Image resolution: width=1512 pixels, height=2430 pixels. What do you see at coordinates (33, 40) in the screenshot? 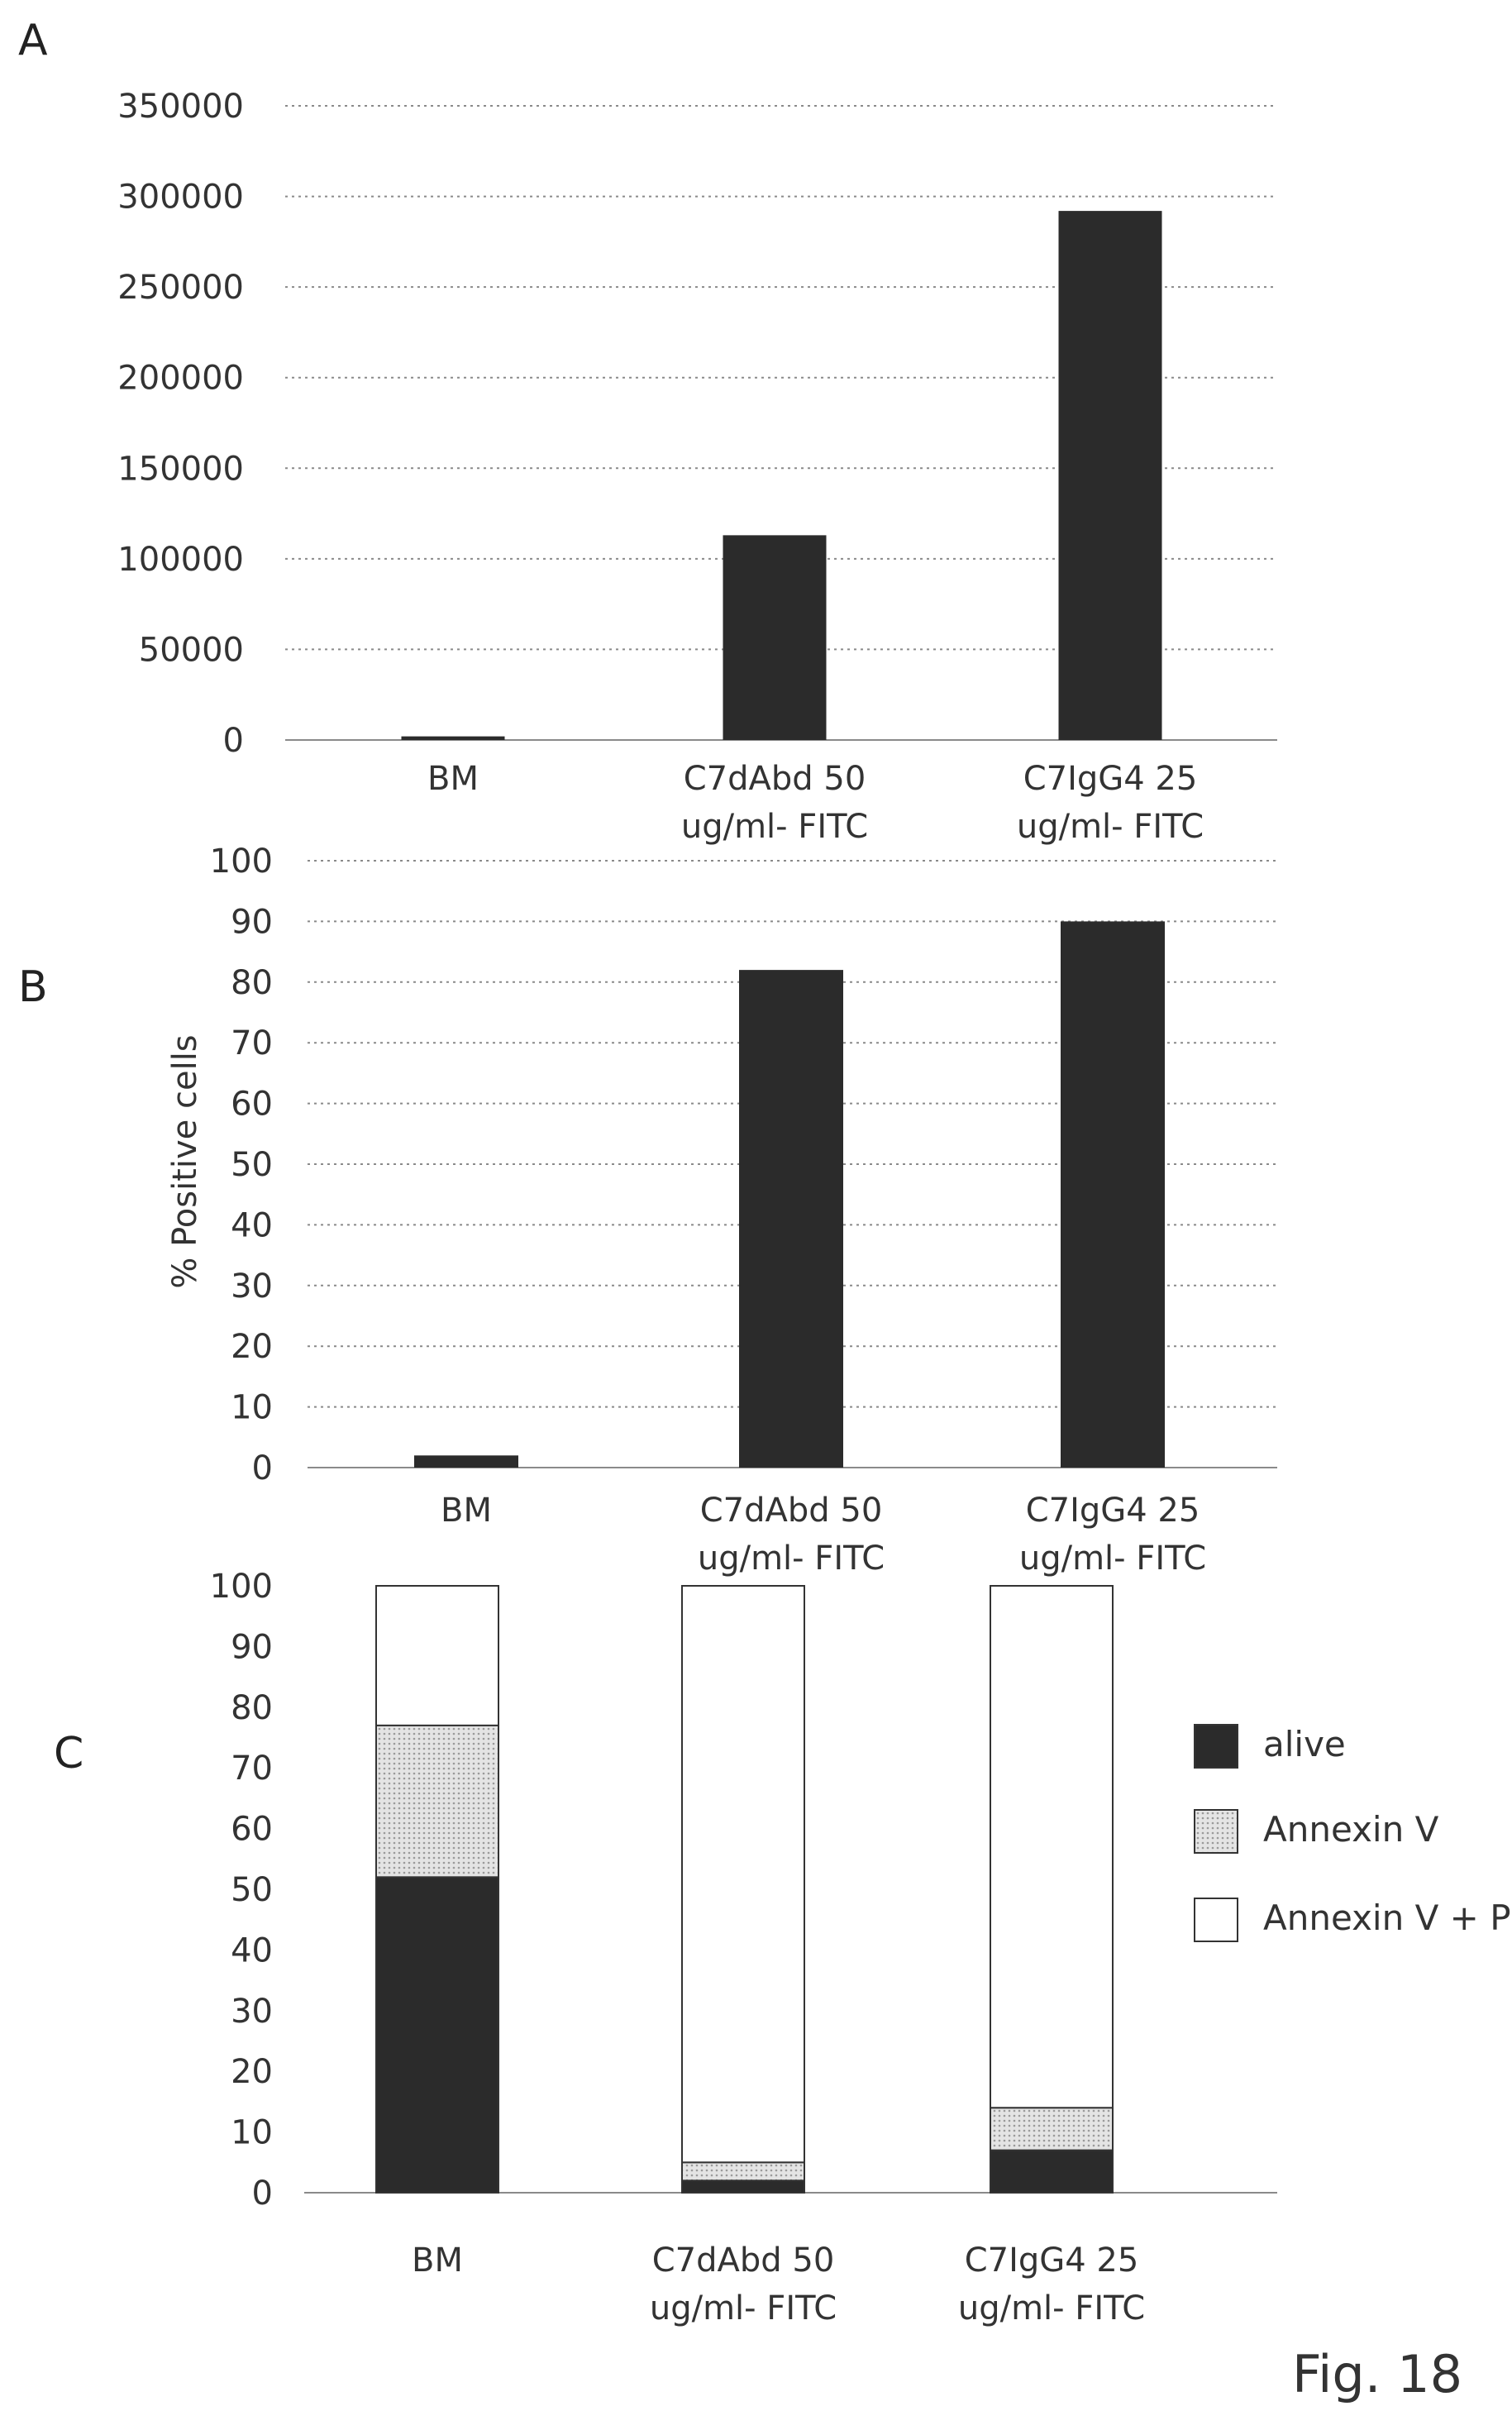
I see `panel-letter-a: A` at bounding box center [33, 40].